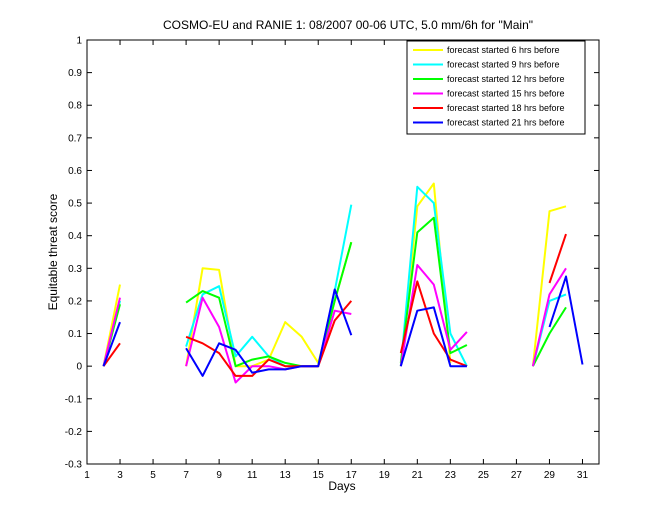 The image size is (660, 520). I want to click on x-tick-label: 5, so click(153, 475).